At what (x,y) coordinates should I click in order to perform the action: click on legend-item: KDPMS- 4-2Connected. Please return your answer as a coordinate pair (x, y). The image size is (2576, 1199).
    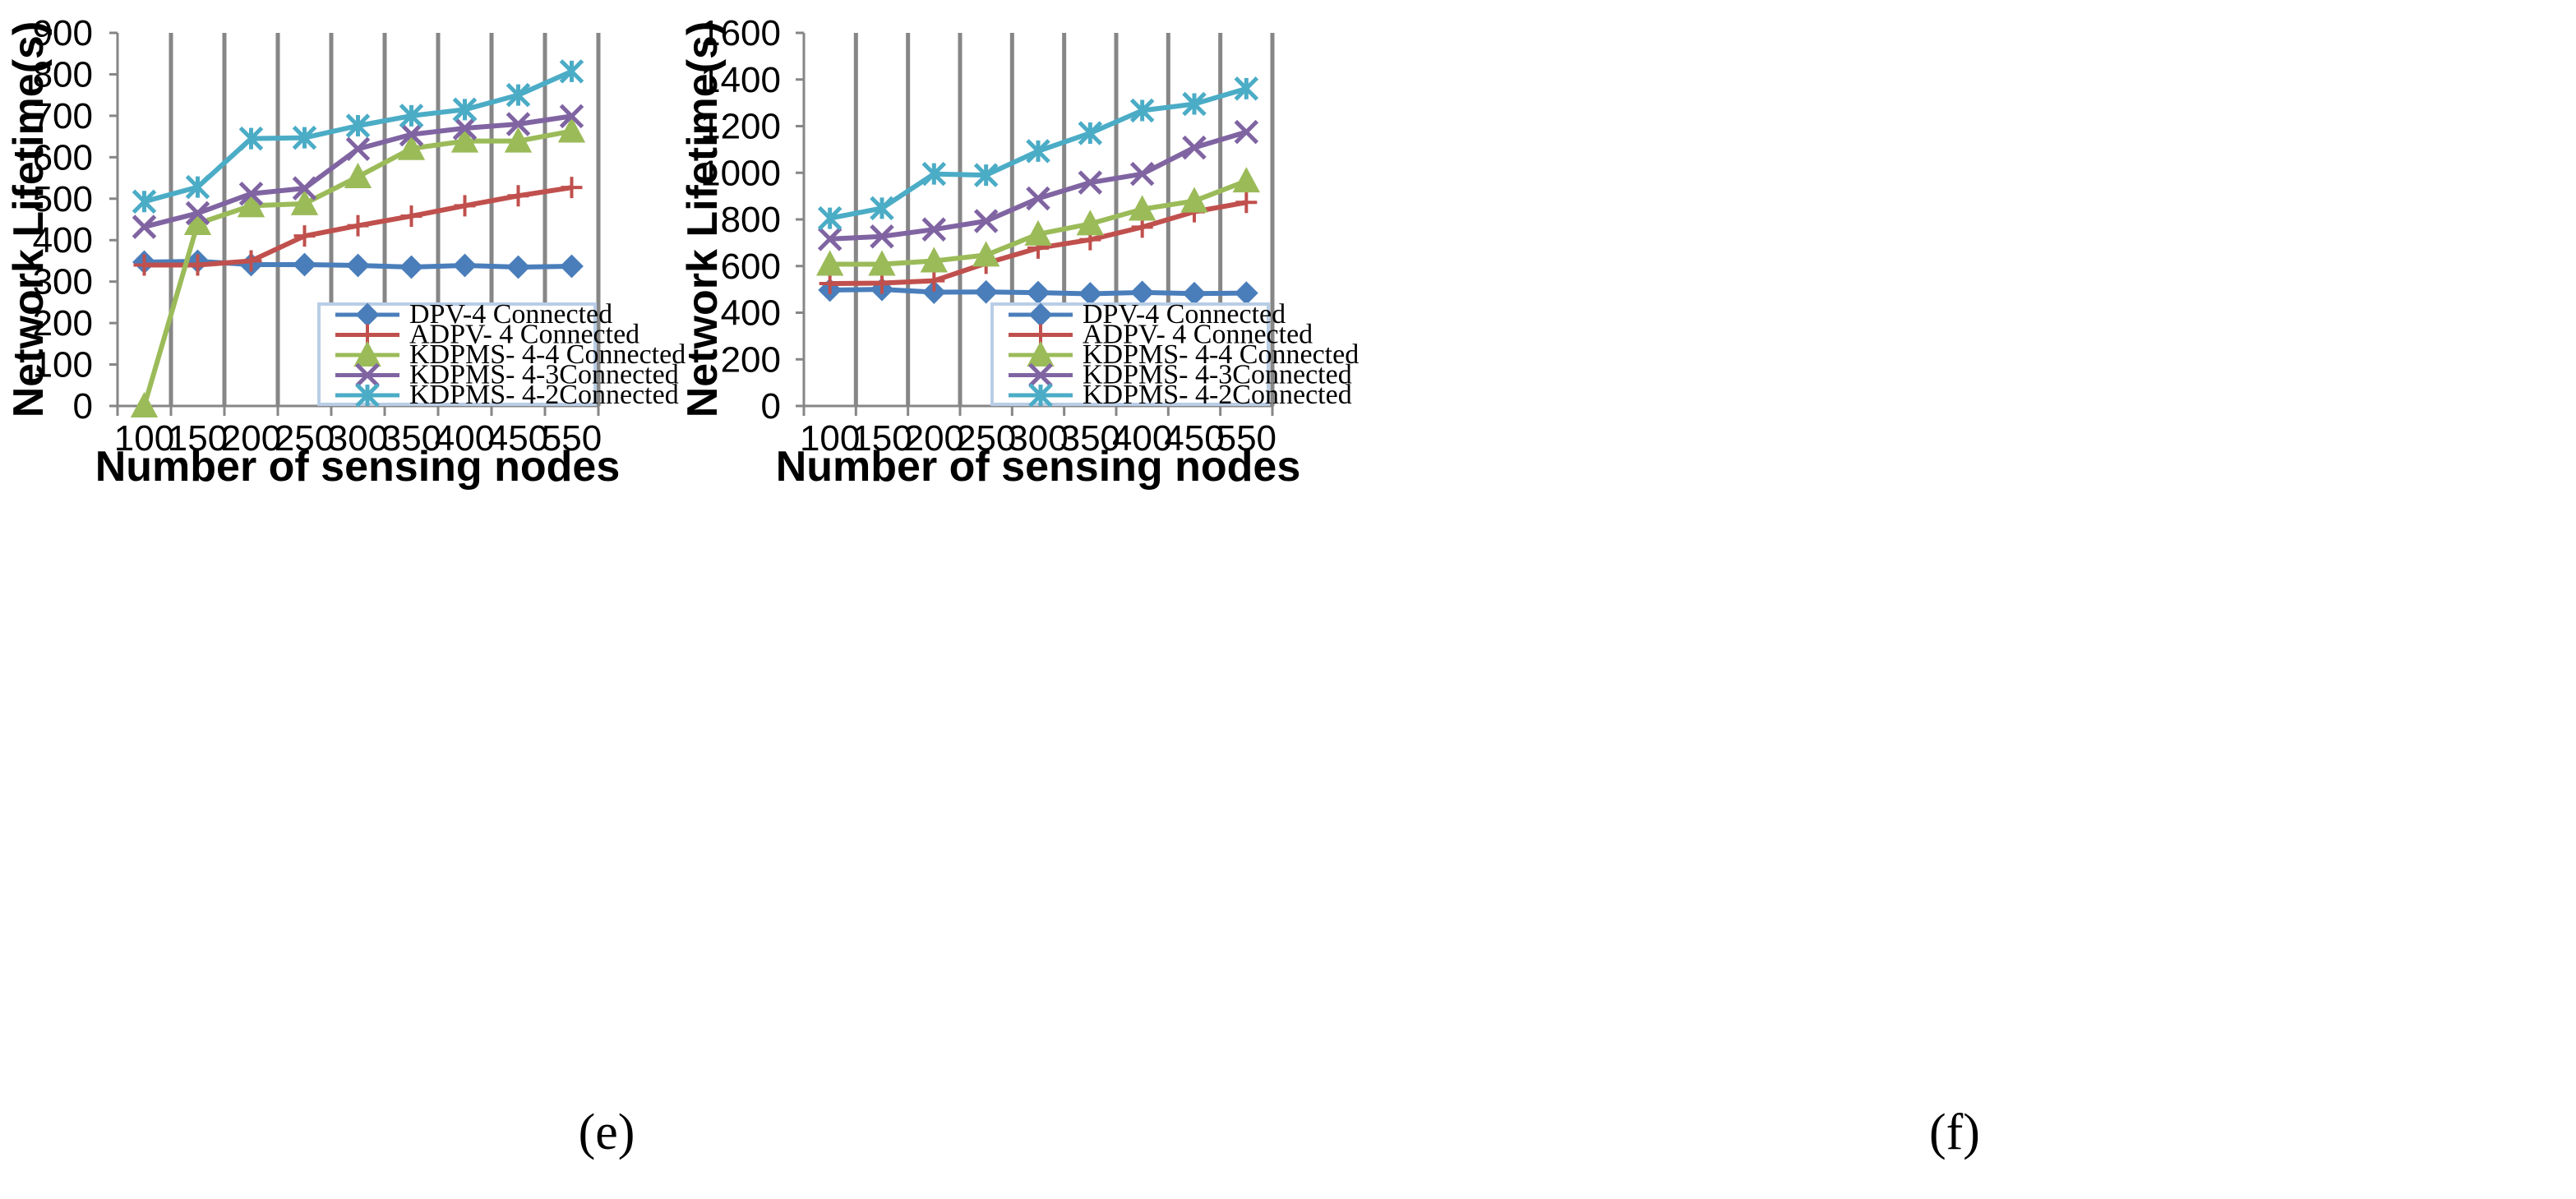
    Looking at the image, I should click on (507, 395).